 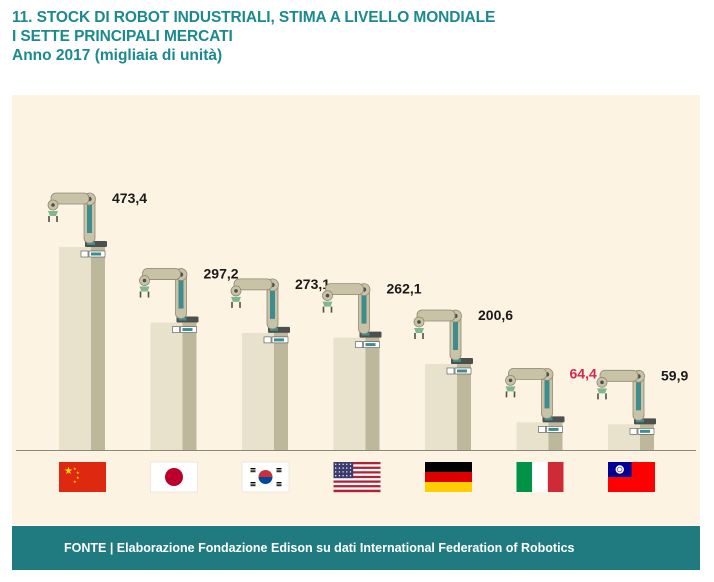 I want to click on data-label: 273,1, so click(x=312, y=284).